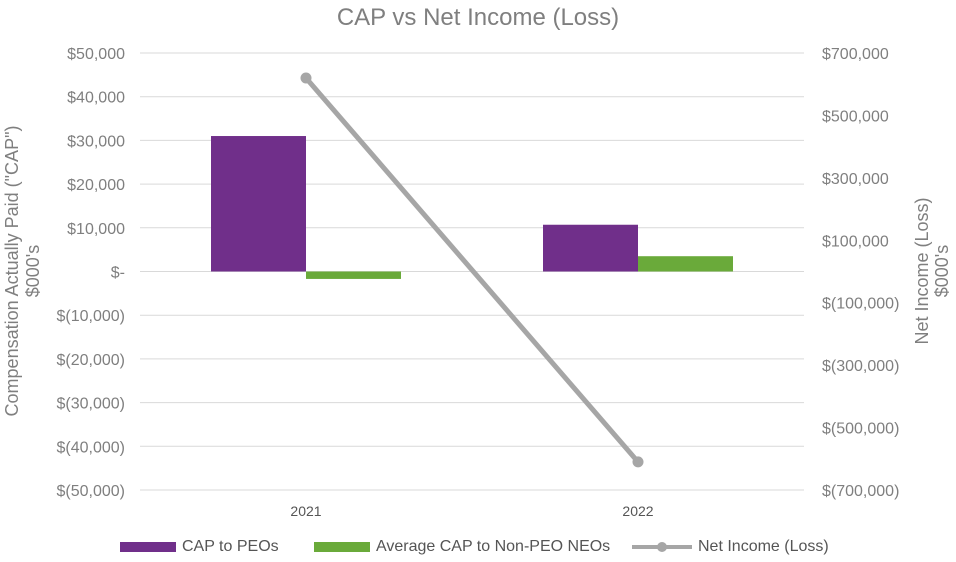 This screenshot has height=562, width=956. What do you see at coordinates (96, 98) in the screenshot?
I see `y-left-tick-label: $40,000` at bounding box center [96, 98].